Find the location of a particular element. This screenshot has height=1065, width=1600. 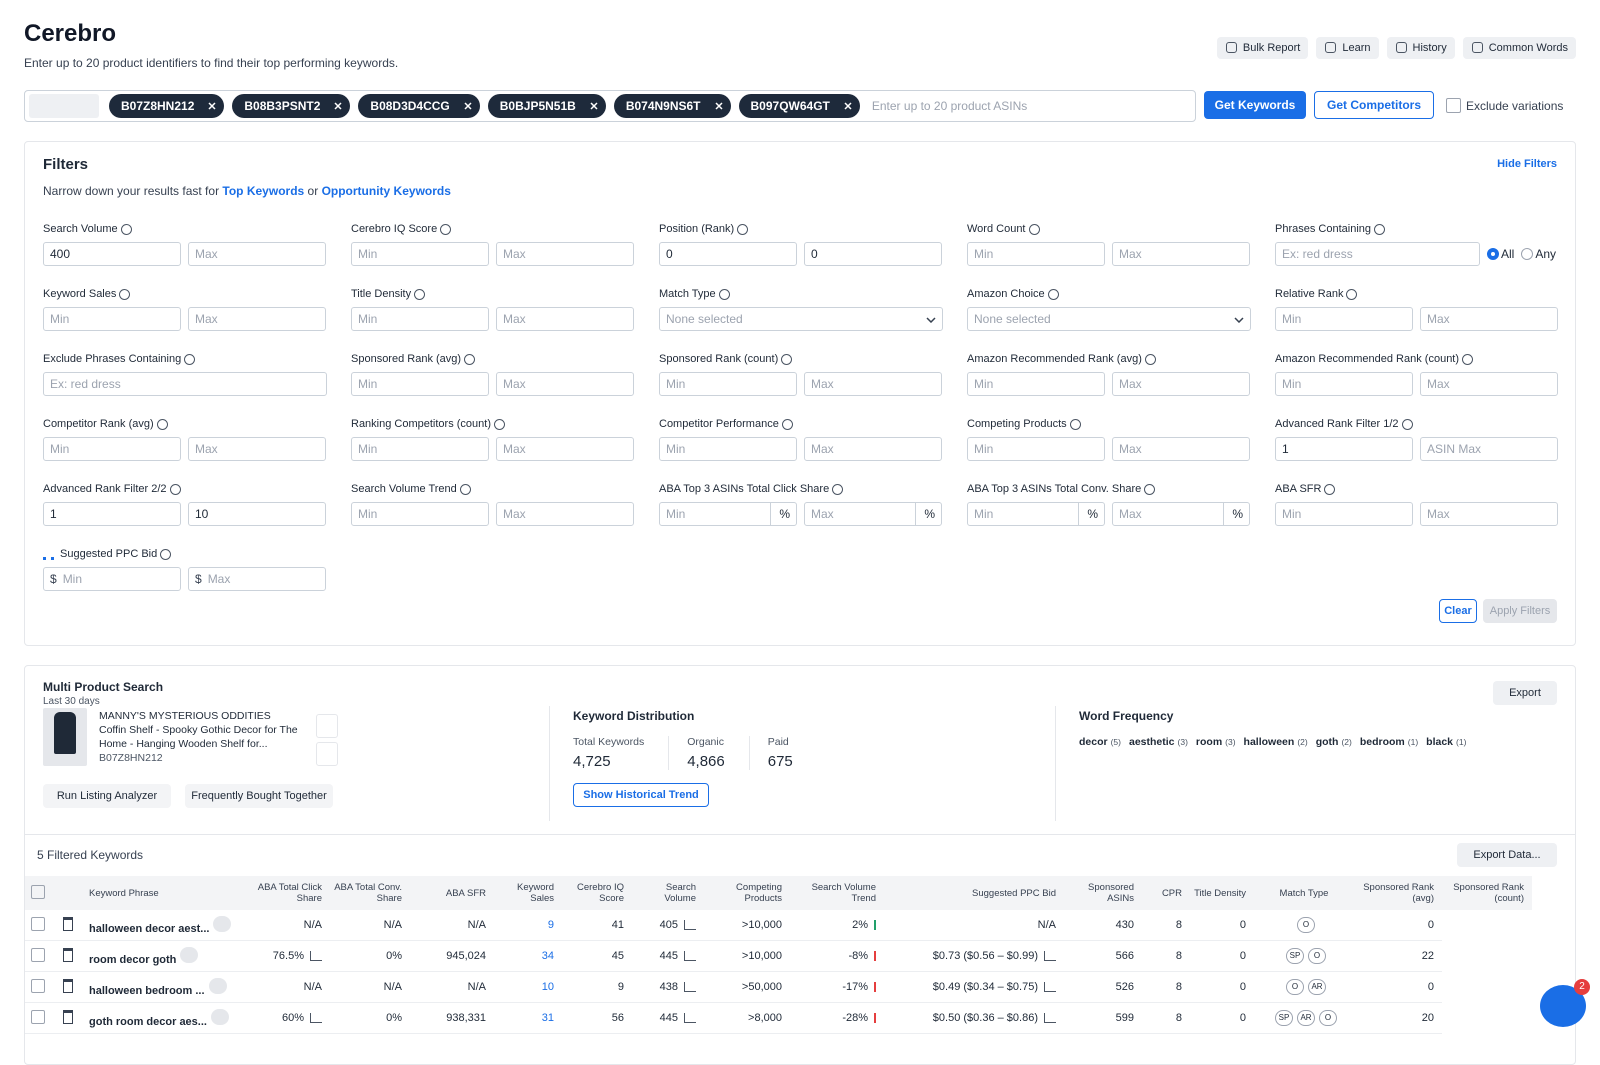

toolbar-button: Common Words is located at coordinates (1519, 48).